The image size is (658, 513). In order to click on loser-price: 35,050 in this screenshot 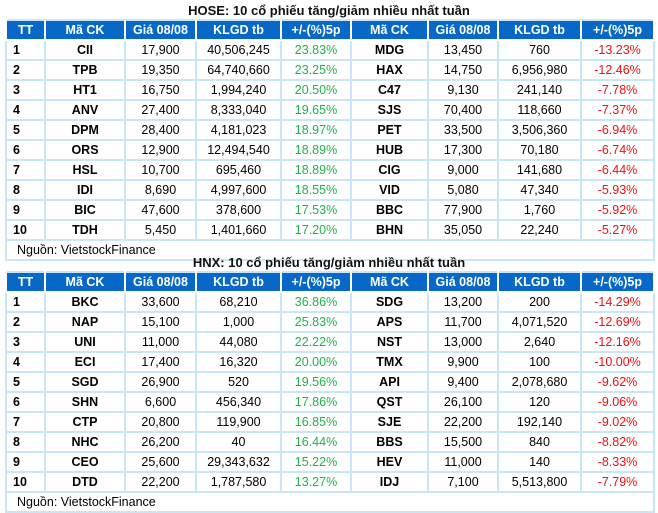, I will do `click(463, 230)`.